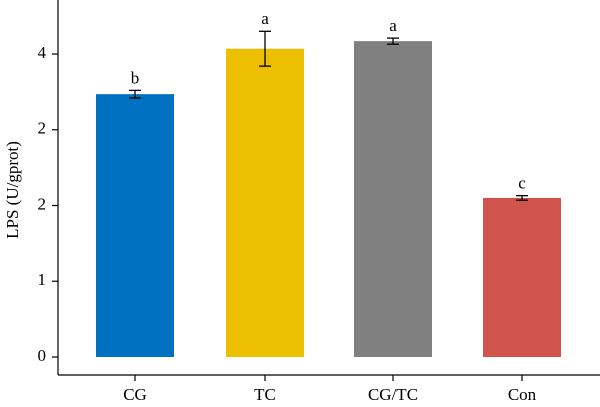 The image size is (600, 407). I want to click on significance-letter: c, so click(522, 183).